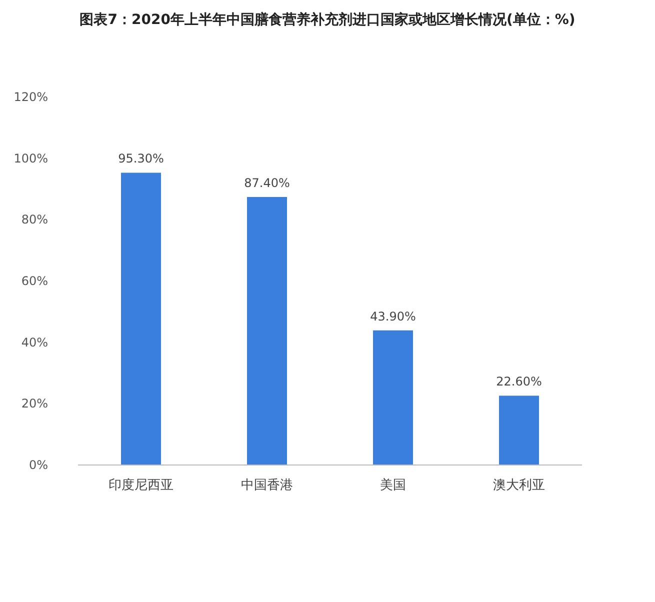 The image size is (655, 602). What do you see at coordinates (267, 183) in the screenshot?
I see `data-label: 87.40%` at bounding box center [267, 183].